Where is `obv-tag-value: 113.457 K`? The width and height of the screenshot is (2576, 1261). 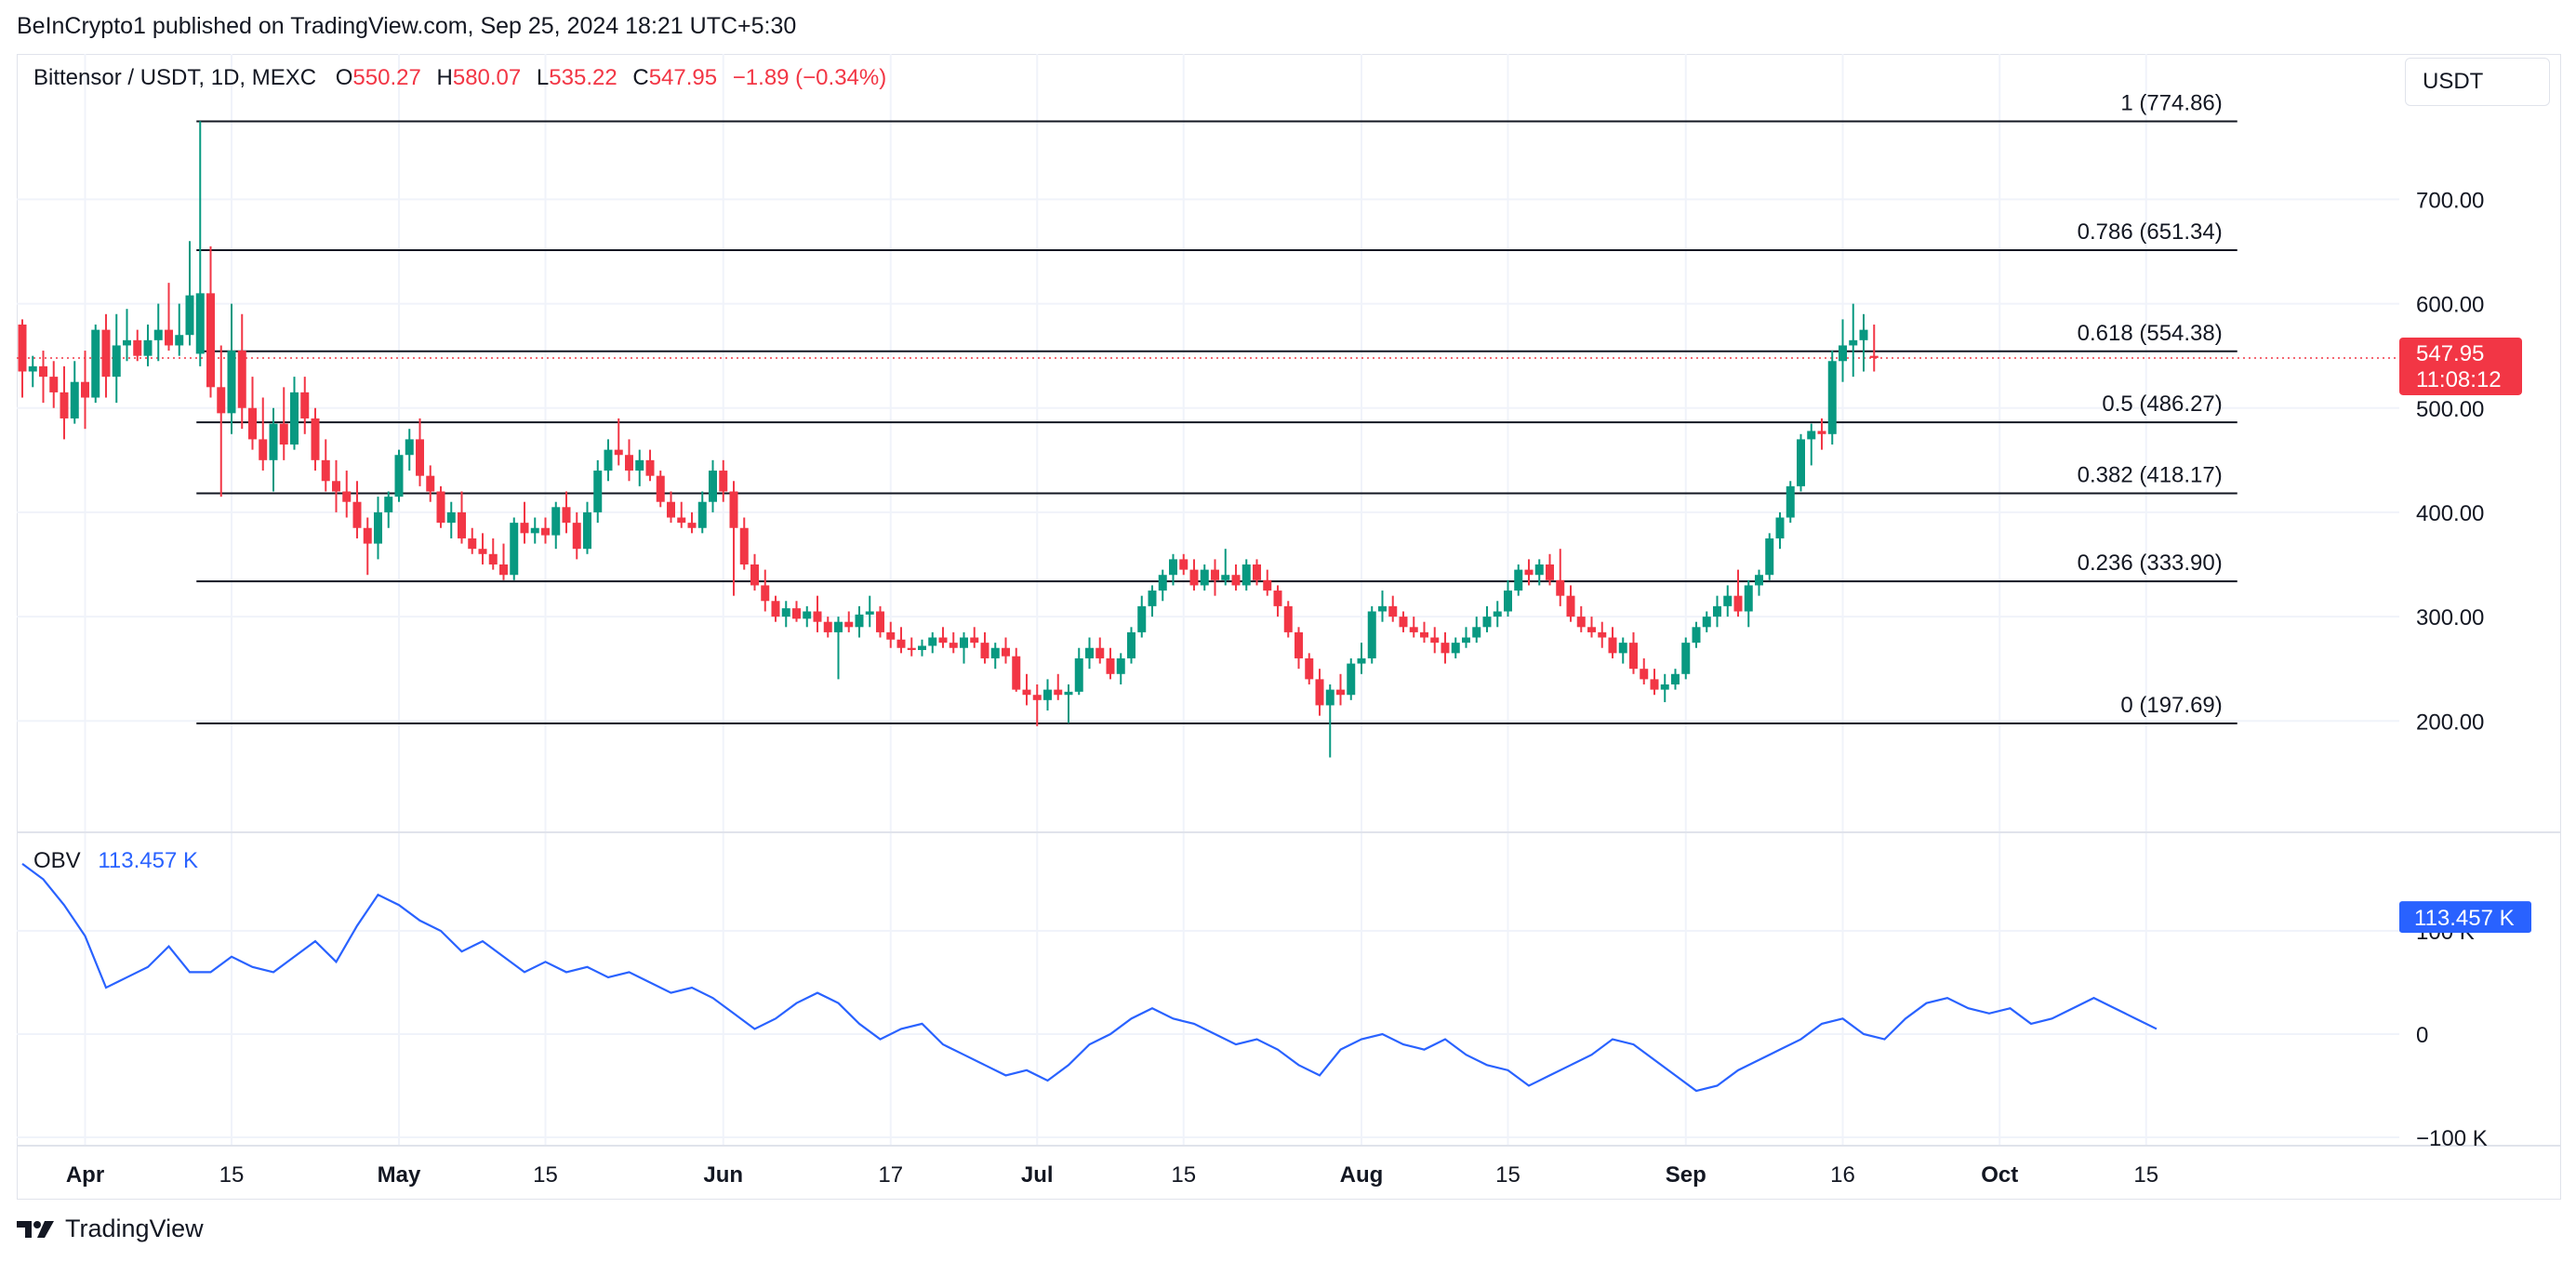
obv-tag-value: 113.457 K is located at coordinates (2464, 918).